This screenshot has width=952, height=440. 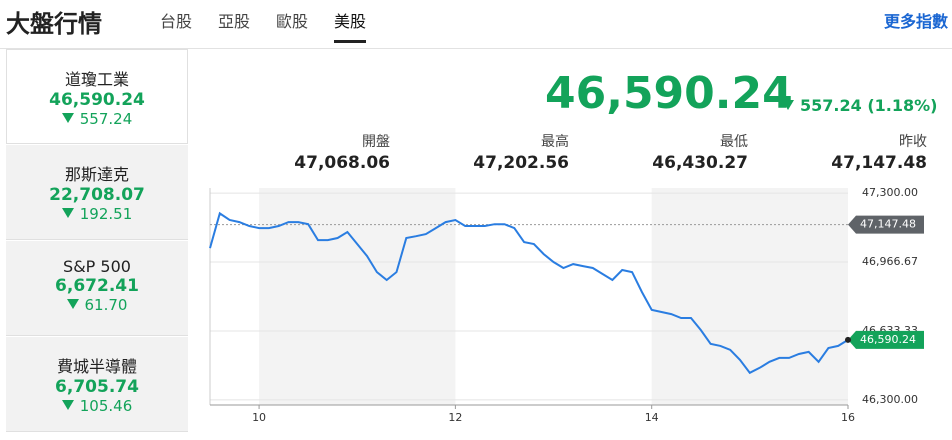 I want to click on change-value: 192.51, so click(x=106, y=214).